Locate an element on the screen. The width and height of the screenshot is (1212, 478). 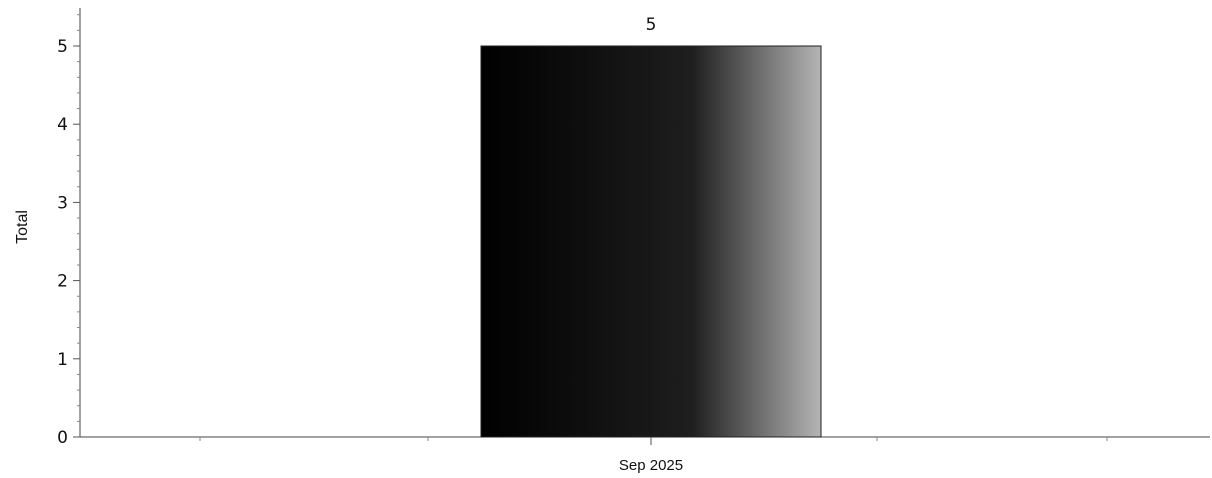
y-tick-label: 3 is located at coordinates (62, 203).